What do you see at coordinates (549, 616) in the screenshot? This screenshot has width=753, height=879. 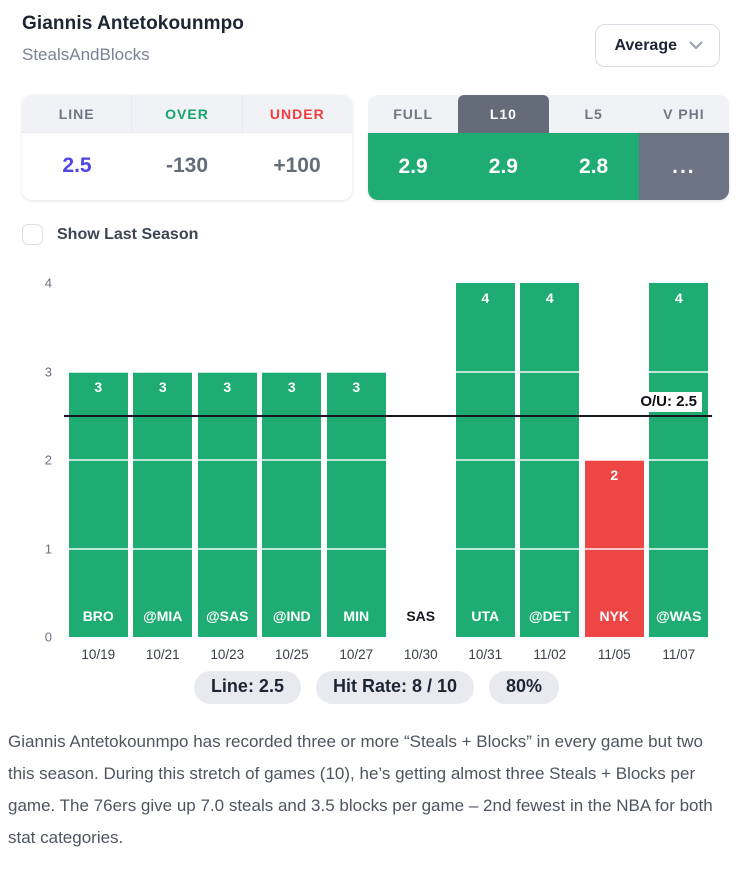 I see `team-label-@DET: @DET` at bounding box center [549, 616].